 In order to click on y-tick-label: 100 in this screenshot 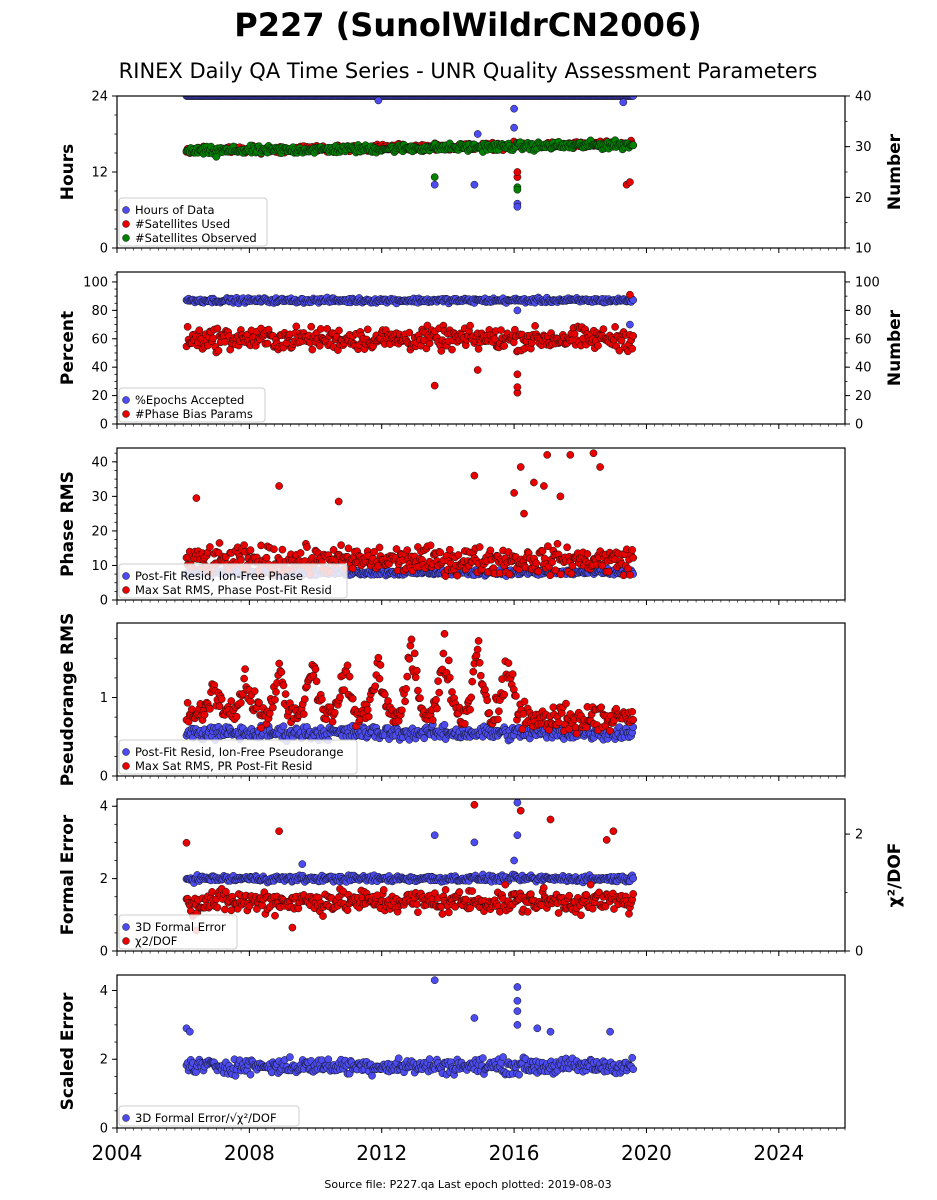, I will do `click(95, 282)`.